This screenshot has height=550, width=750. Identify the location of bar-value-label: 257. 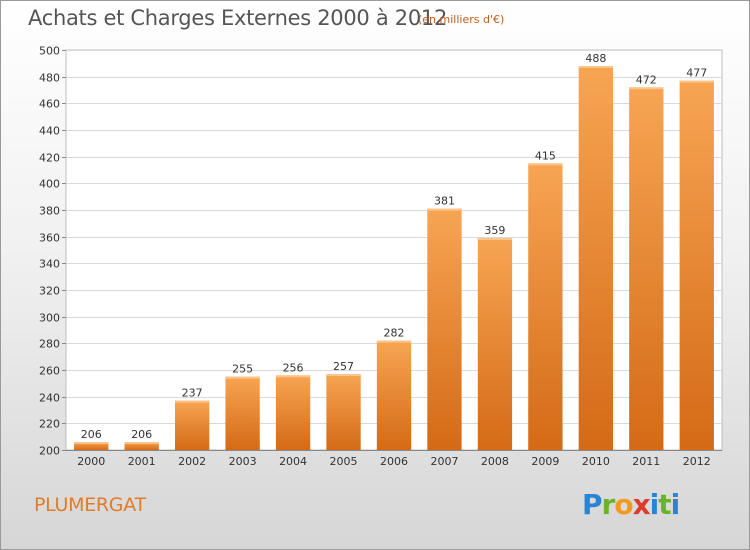
(343, 366).